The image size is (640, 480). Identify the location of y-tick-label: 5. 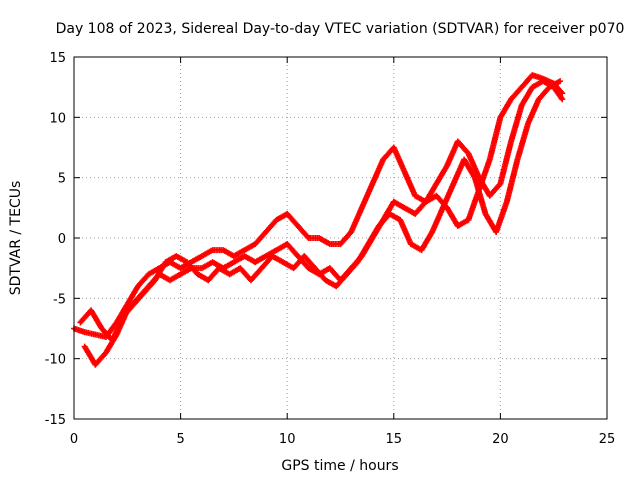
(62, 179).